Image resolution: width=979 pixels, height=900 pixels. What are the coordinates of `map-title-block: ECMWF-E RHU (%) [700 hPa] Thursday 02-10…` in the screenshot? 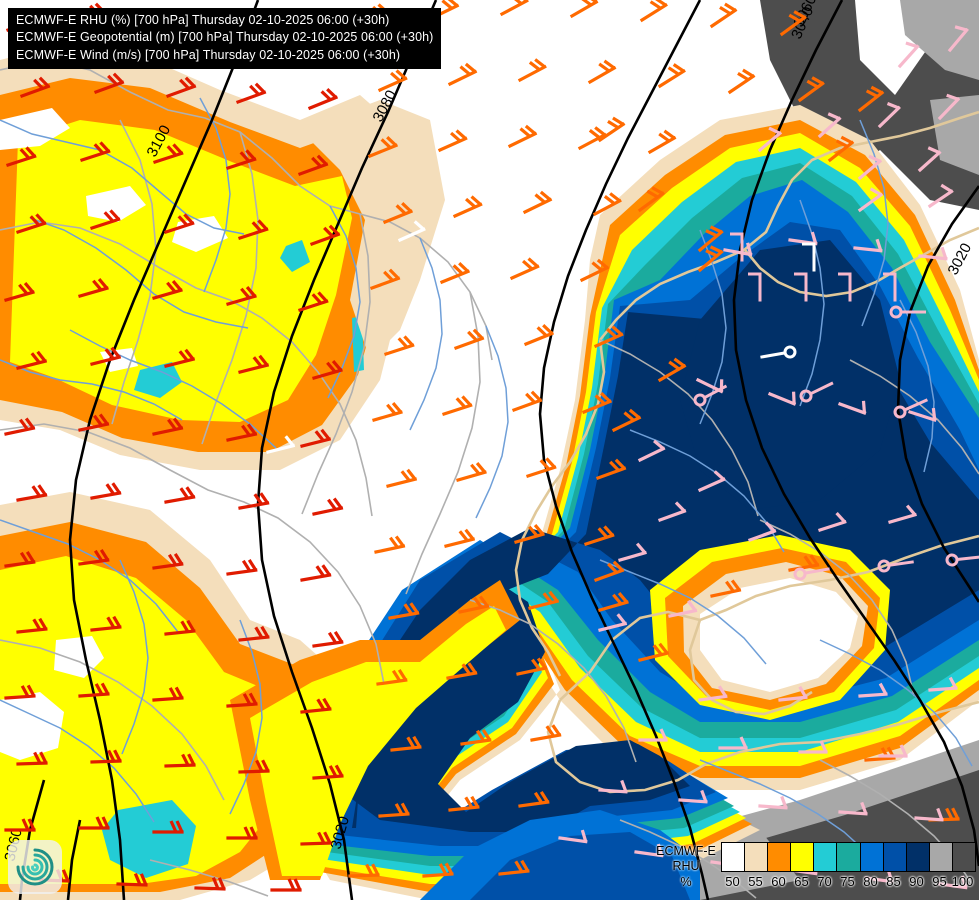 It's located at (225, 38).